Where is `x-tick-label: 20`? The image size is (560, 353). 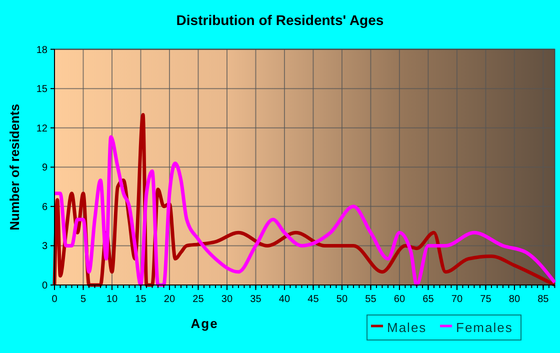
x-tick-label: 20 is located at coordinates (170, 299).